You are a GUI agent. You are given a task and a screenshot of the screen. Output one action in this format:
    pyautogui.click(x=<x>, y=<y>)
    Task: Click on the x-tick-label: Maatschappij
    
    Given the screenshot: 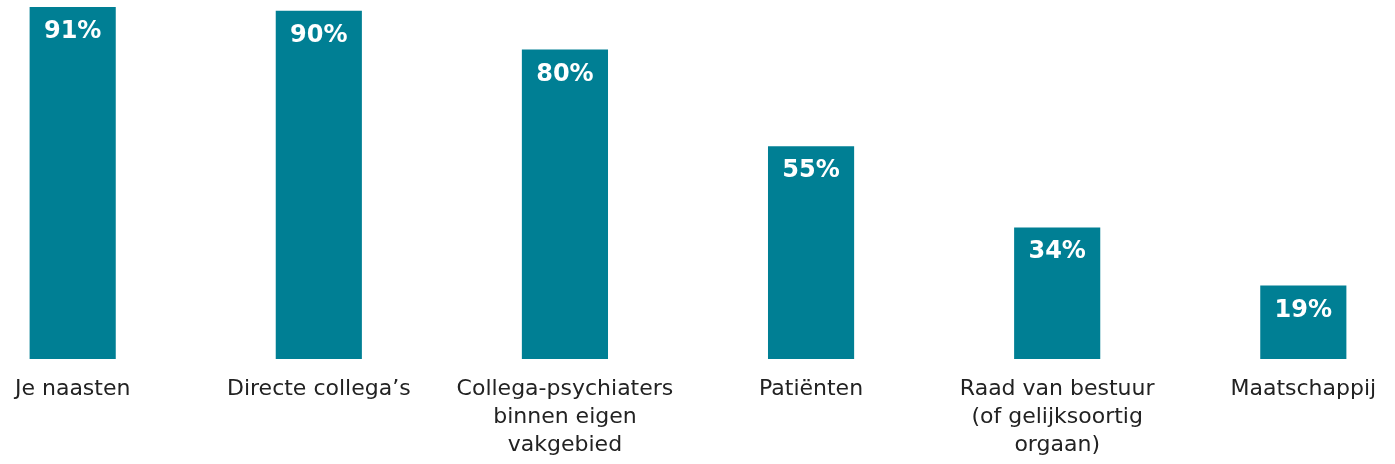 What is the action you would take?
    pyautogui.click(x=1303, y=387)
    